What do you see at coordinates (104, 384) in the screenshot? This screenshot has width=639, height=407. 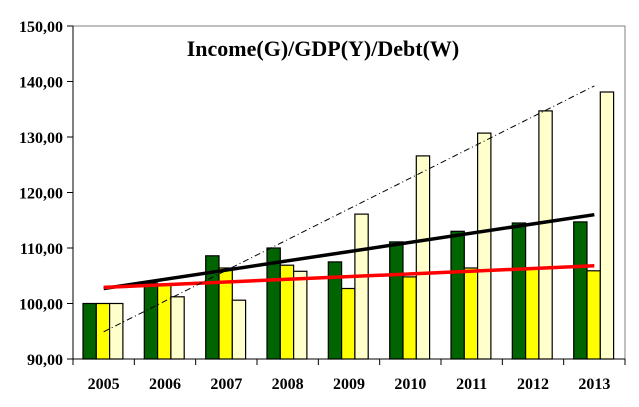 I see `x-tick-label: 2005` at bounding box center [104, 384].